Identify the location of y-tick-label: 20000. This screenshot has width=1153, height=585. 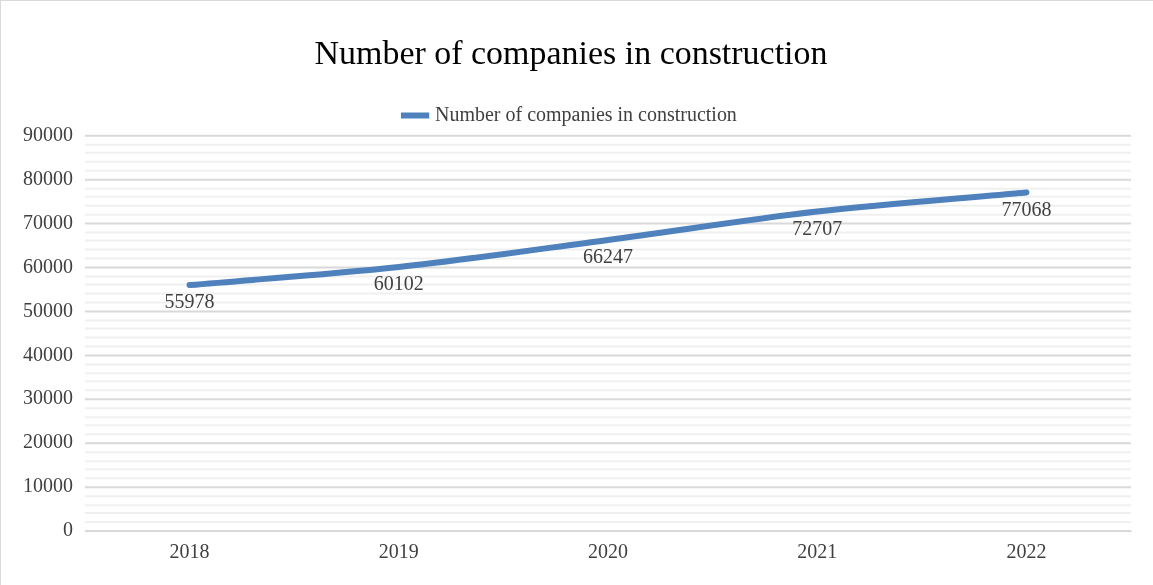
(47, 441).